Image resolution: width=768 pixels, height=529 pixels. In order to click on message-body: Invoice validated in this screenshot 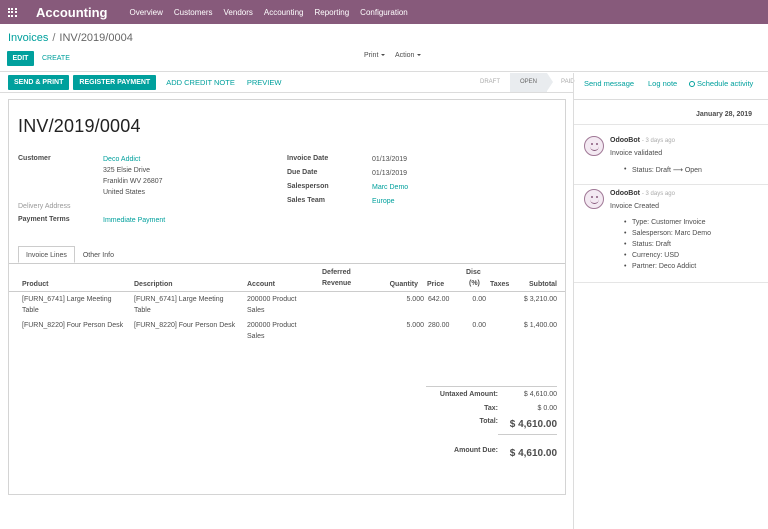, I will do `click(636, 153)`.